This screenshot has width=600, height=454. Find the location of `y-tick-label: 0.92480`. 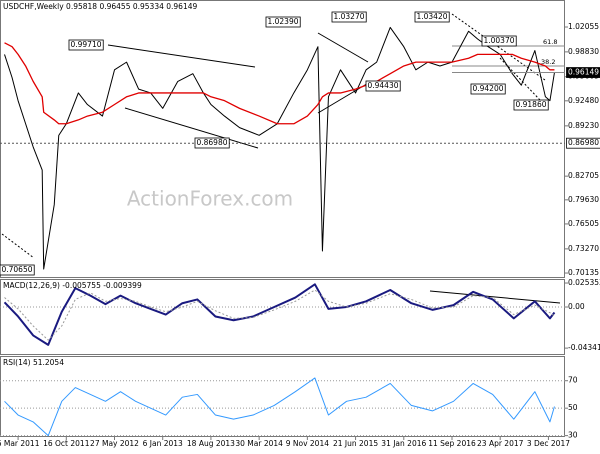

y-tick-label: 0.92480 is located at coordinates (583, 100).